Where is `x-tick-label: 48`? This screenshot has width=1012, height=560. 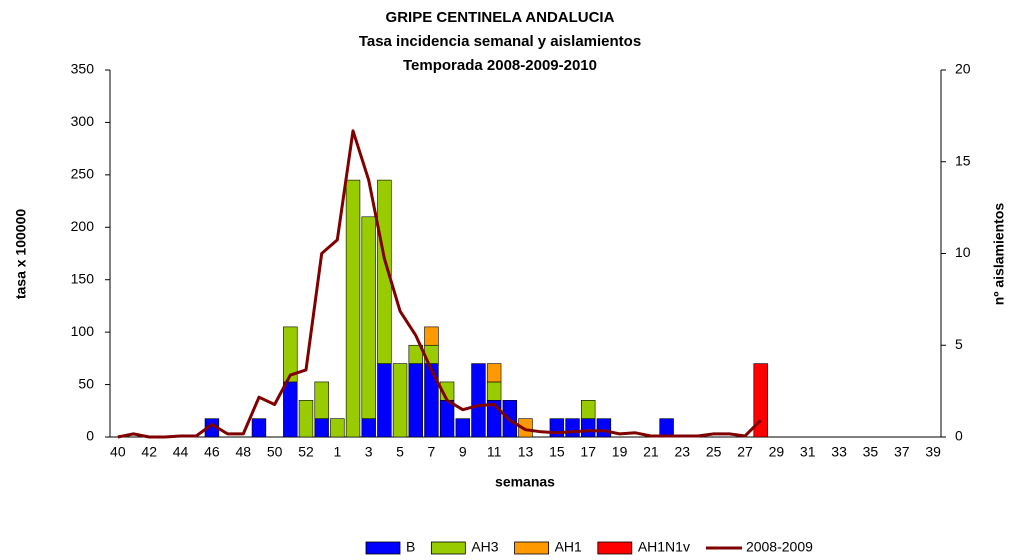 x-tick-label: 48 is located at coordinates (243, 452).